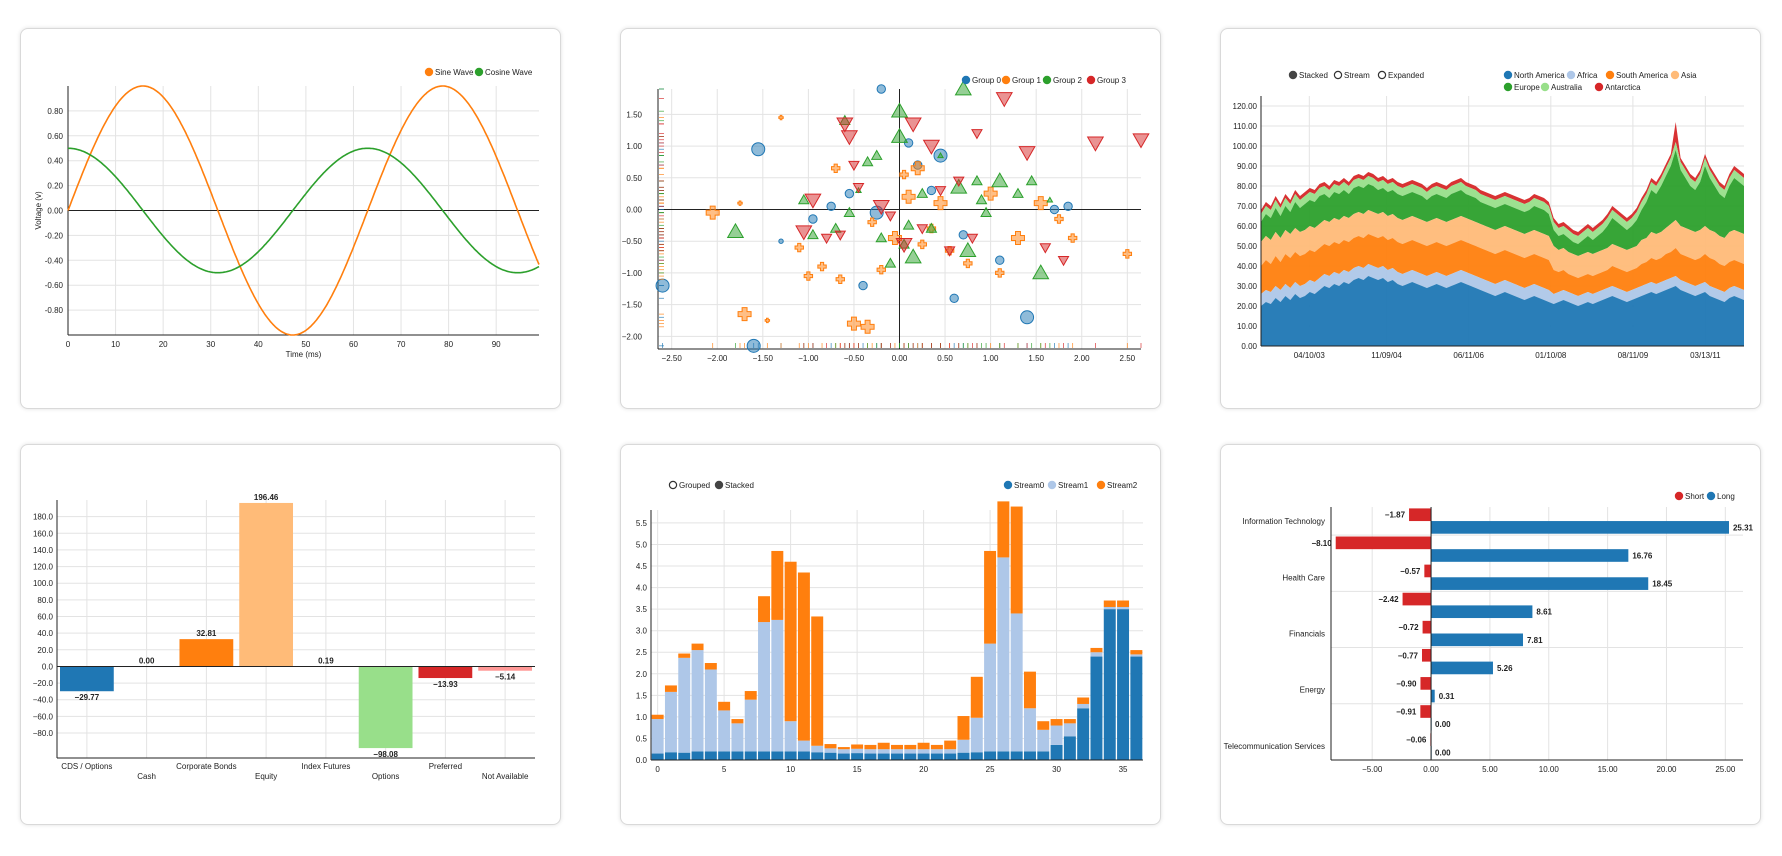 The image size is (1782, 856). What do you see at coordinates (1293, 75) in the screenshot?
I see `control-stacked-marker` at bounding box center [1293, 75].